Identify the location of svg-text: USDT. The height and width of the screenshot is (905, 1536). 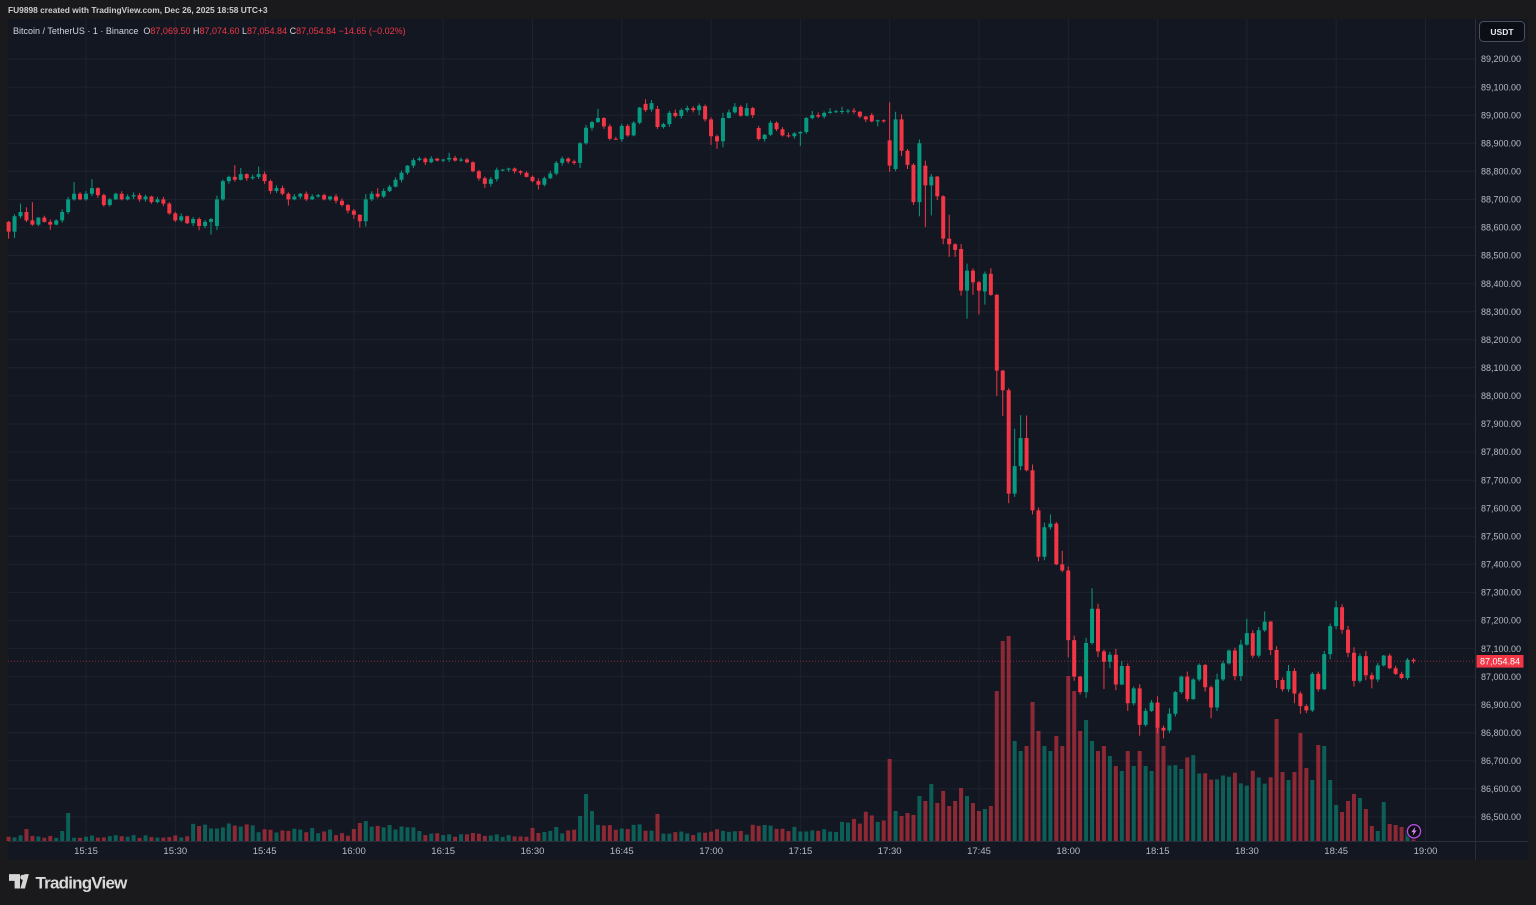
(1502, 32).